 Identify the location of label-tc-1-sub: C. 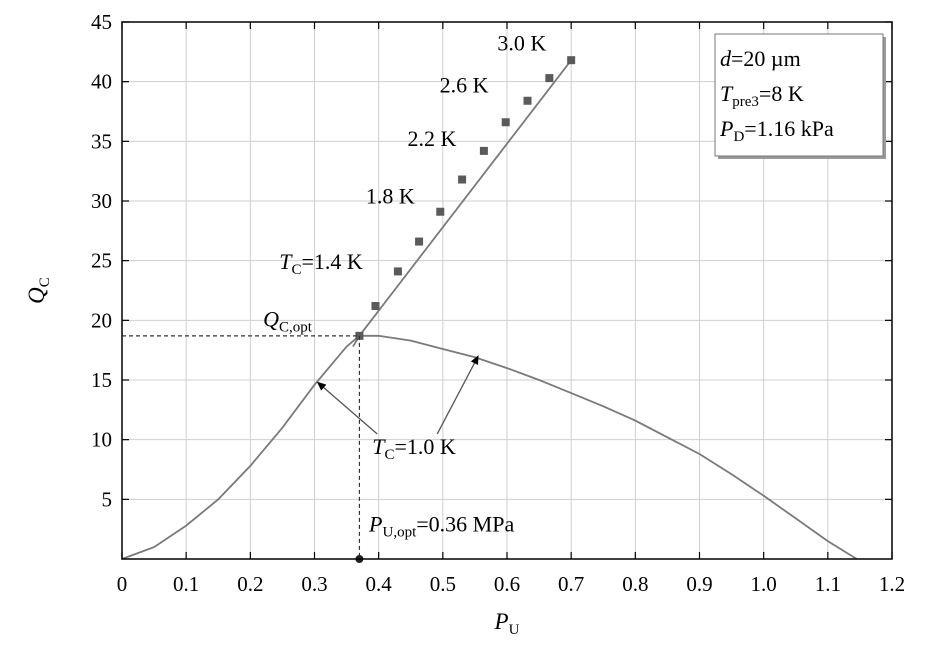
(390, 455).